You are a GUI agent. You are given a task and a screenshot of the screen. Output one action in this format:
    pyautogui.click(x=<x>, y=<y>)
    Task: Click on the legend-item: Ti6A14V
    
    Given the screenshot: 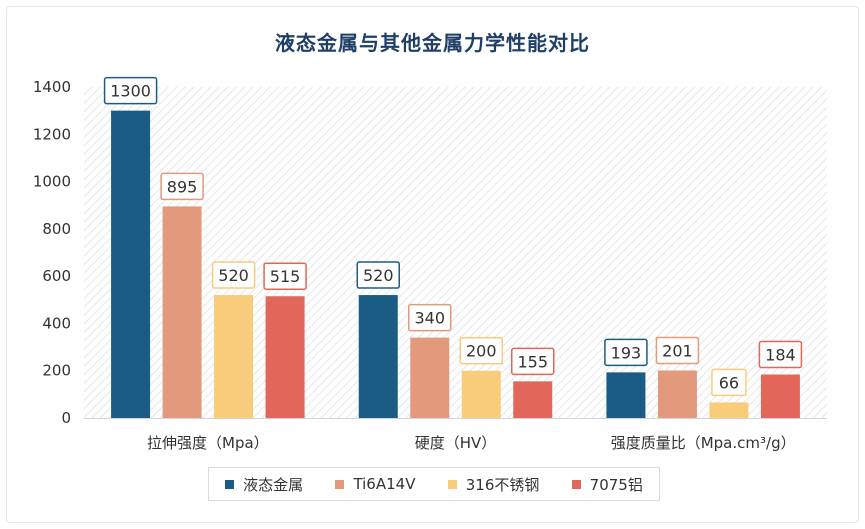 What is the action you would take?
    pyautogui.click(x=375, y=484)
    